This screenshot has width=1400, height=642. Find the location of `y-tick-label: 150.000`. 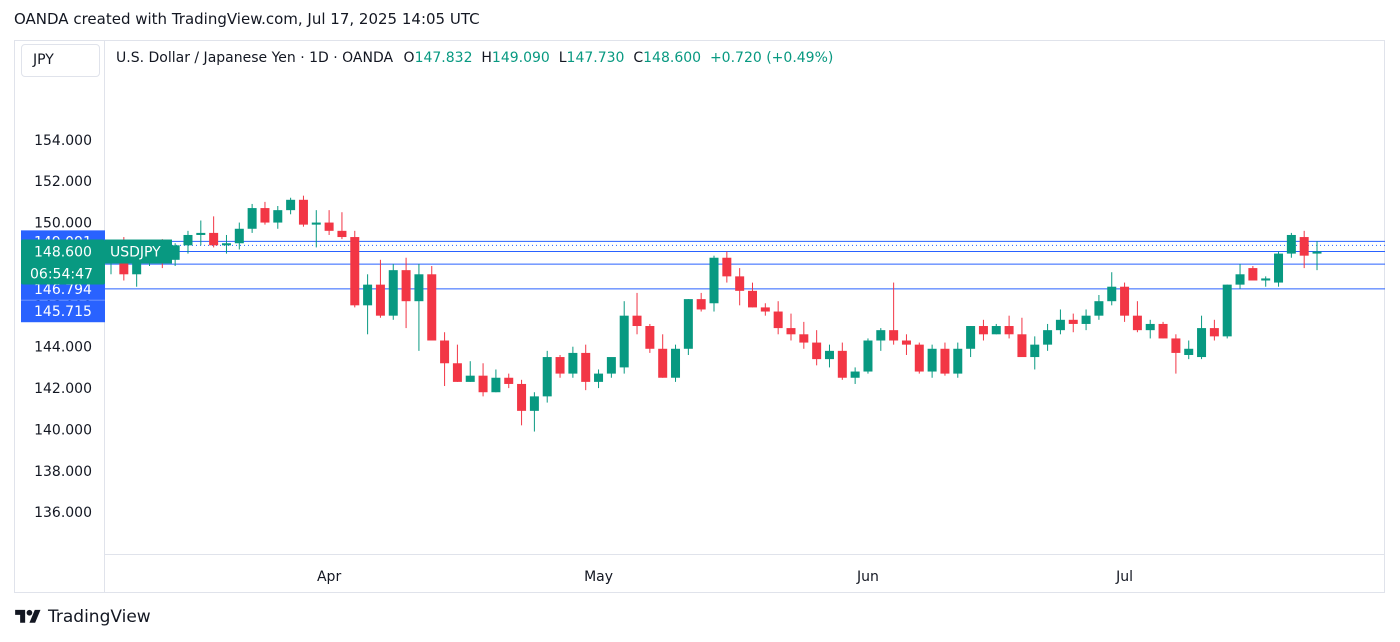

y-tick-label: 150.000 is located at coordinates (63, 224).